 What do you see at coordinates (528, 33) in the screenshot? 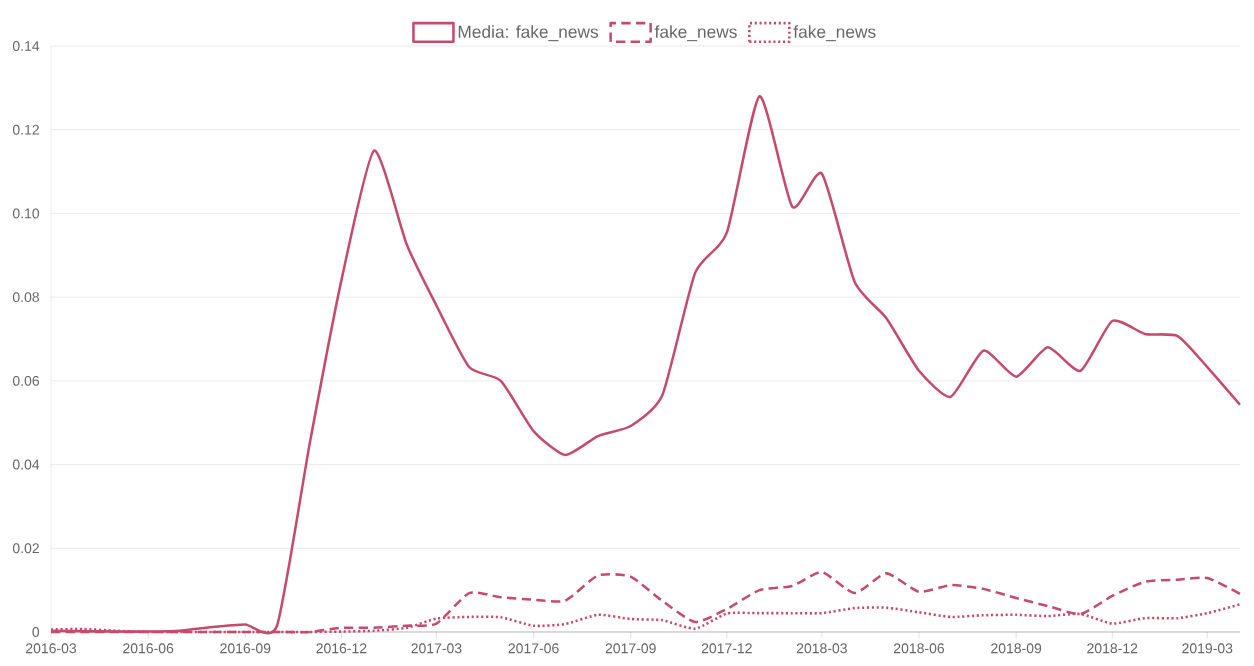
I see `legend-label: Media: fake_news` at bounding box center [528, 33].